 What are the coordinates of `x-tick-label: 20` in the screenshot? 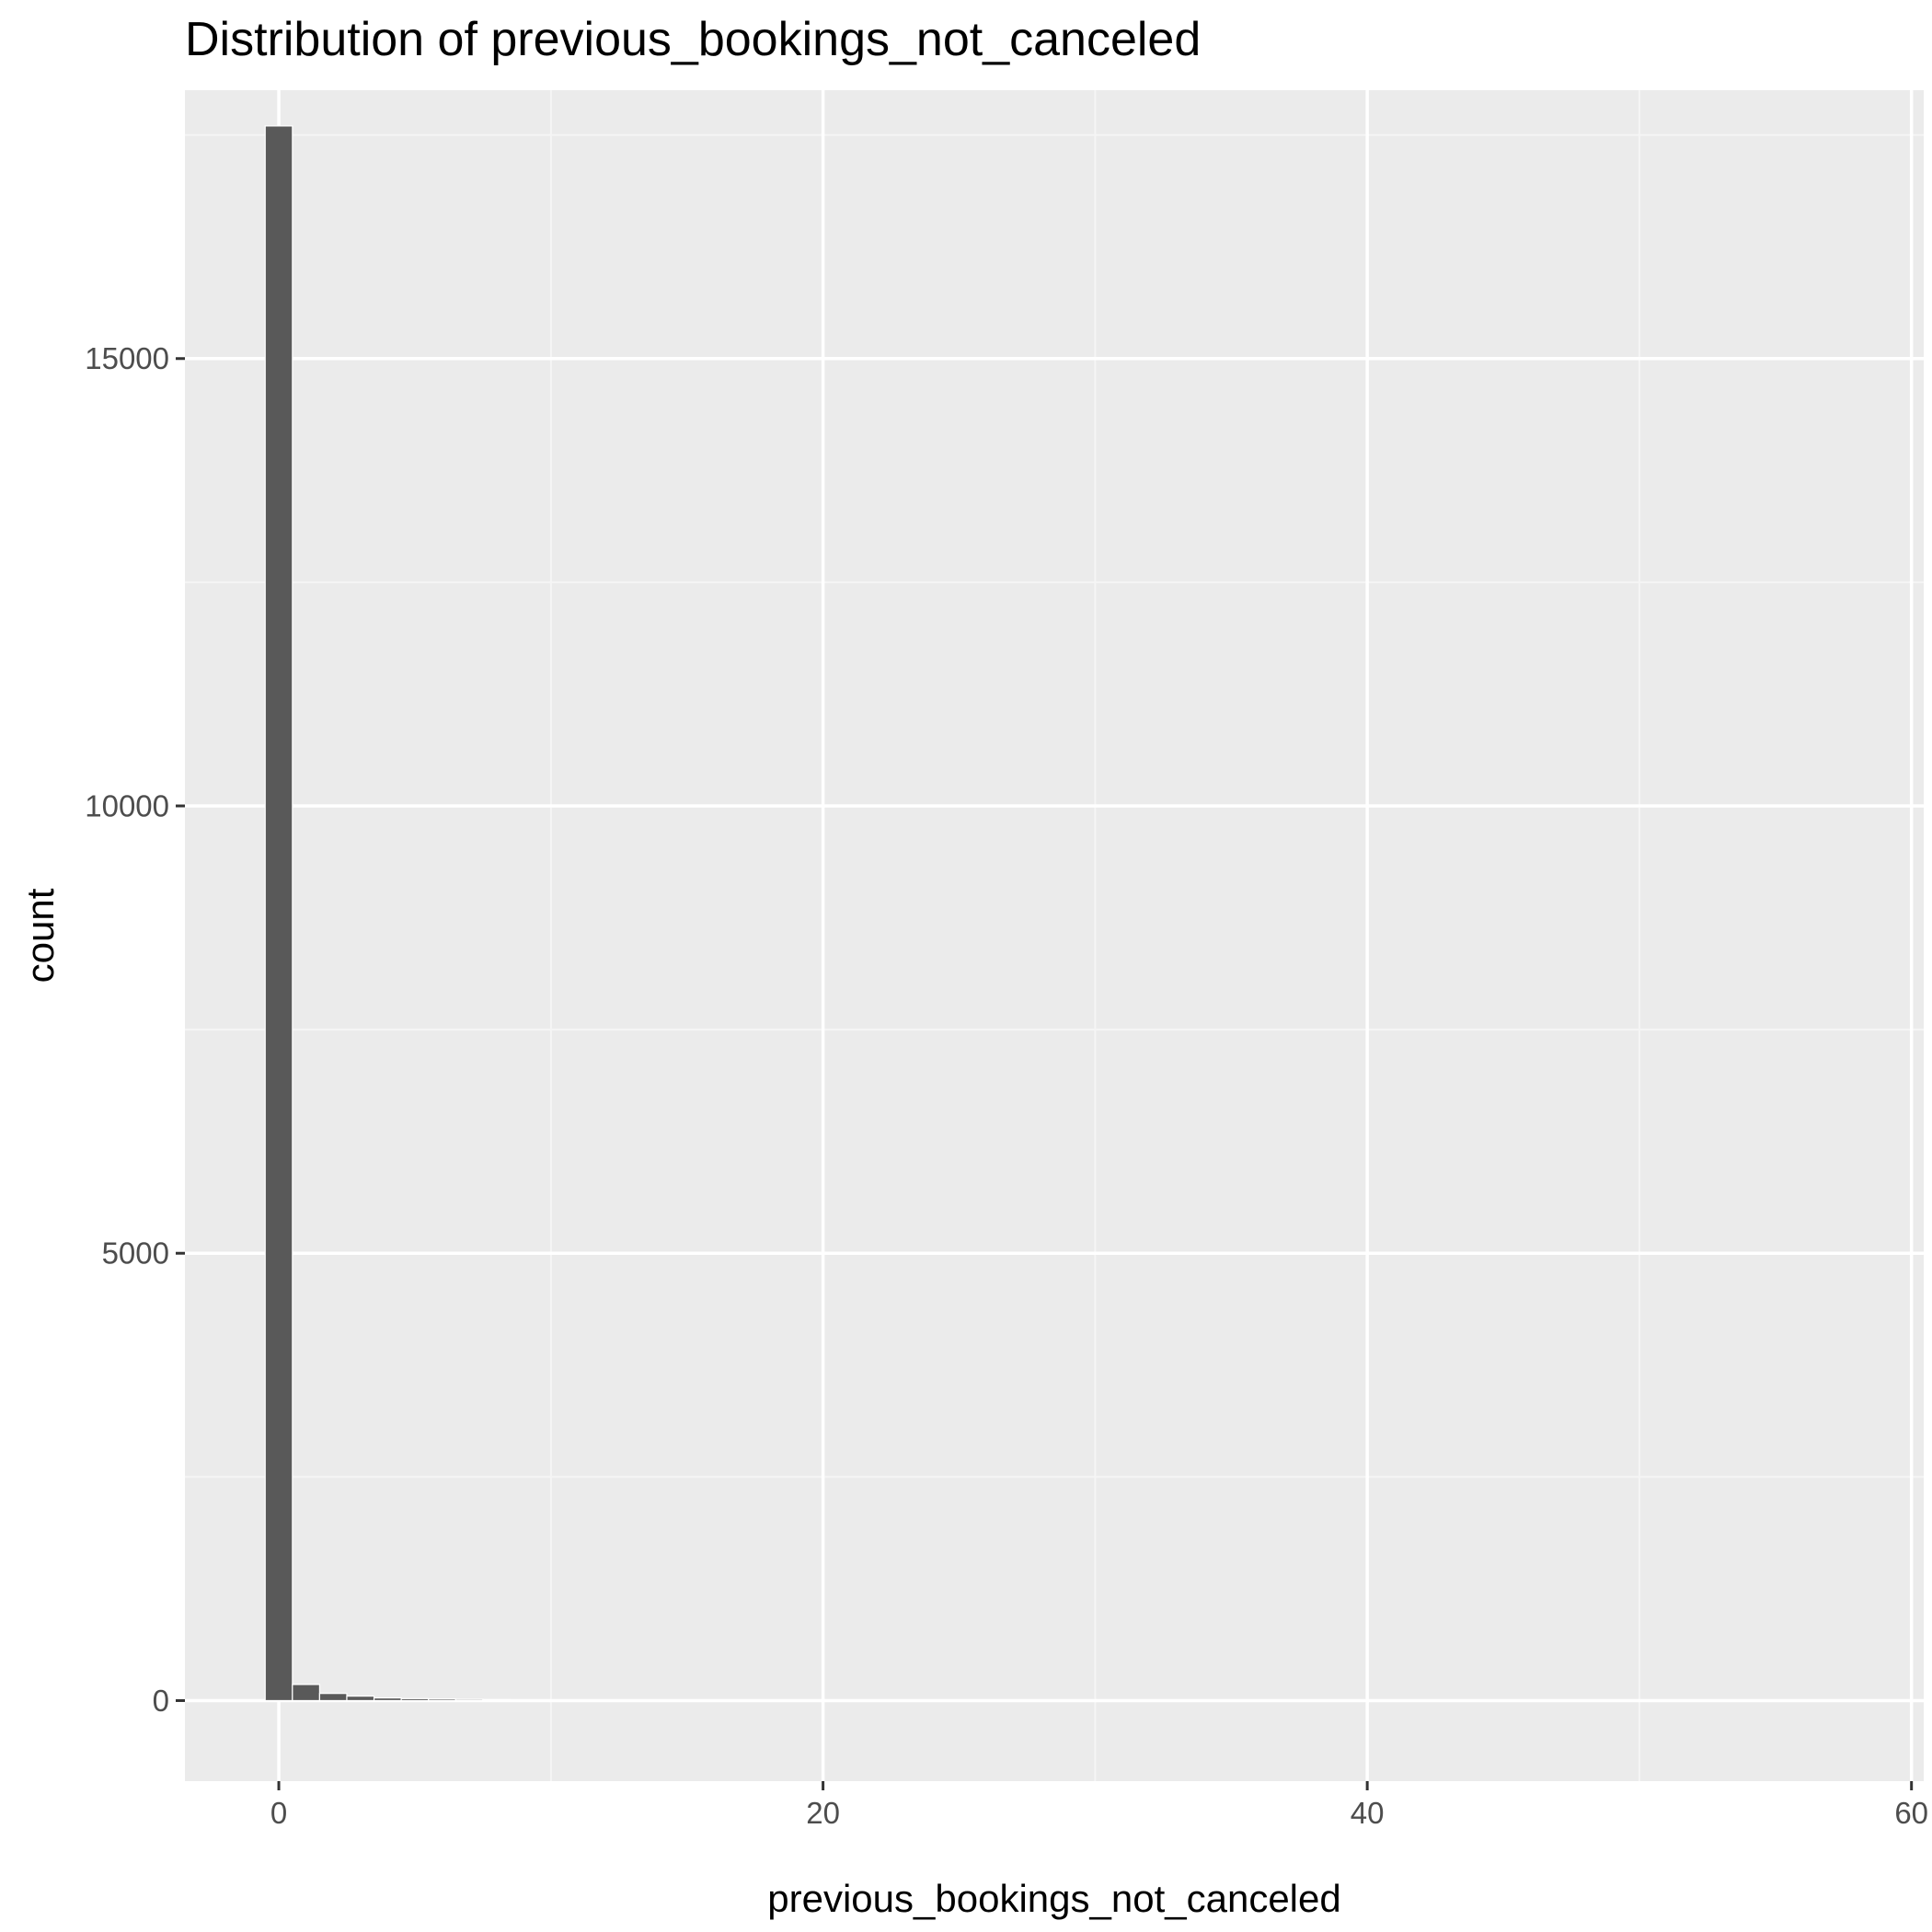 It's located at (823, 1813).